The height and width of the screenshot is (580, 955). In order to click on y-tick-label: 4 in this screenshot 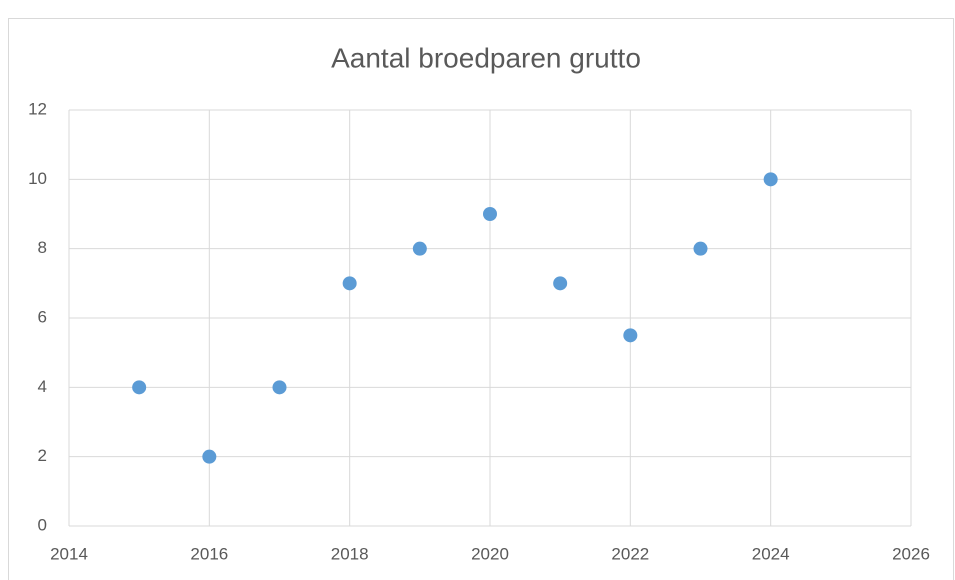, I will do `click(42, 386)`.